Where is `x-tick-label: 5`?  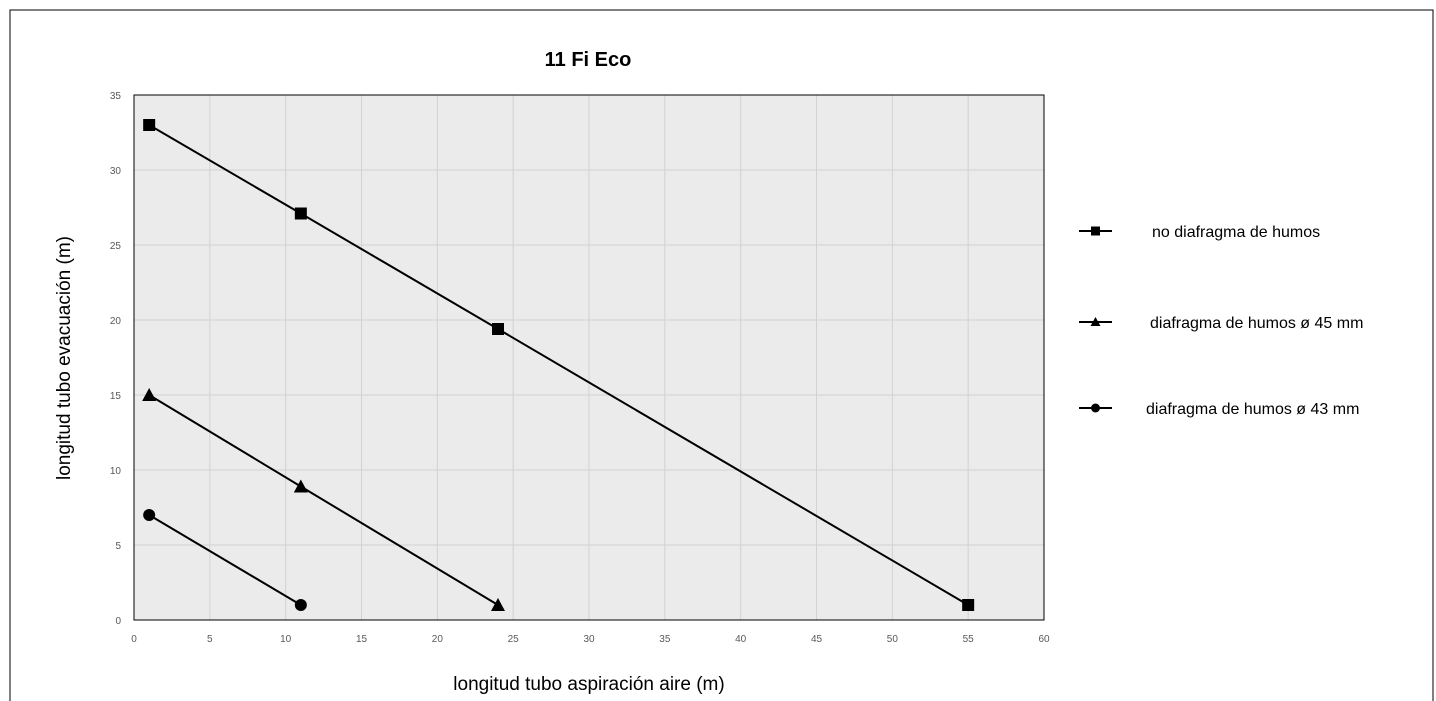 x-tick-label: 5 is located at coordinates (210, 639).